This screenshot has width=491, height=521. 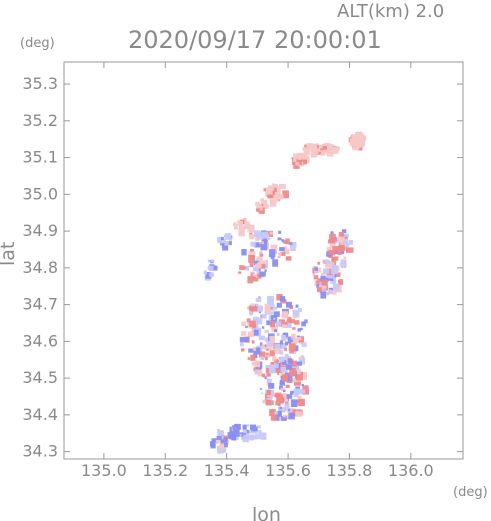 What do you see at coordinates (470, 492) in the screenshot?
I see `x-unit-label: (deg)` at bounding box center [470, 492].